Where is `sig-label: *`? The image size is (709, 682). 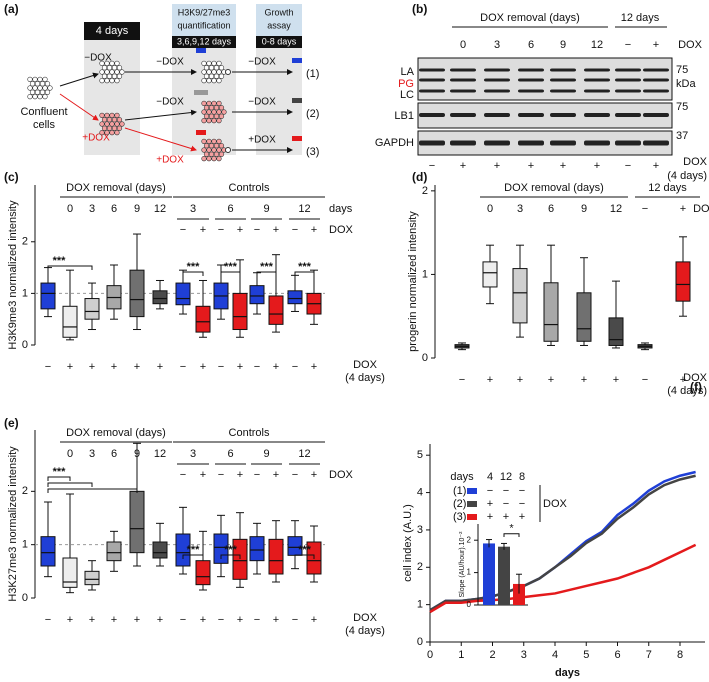 sig-label: * is located at coordinates (511, 529).